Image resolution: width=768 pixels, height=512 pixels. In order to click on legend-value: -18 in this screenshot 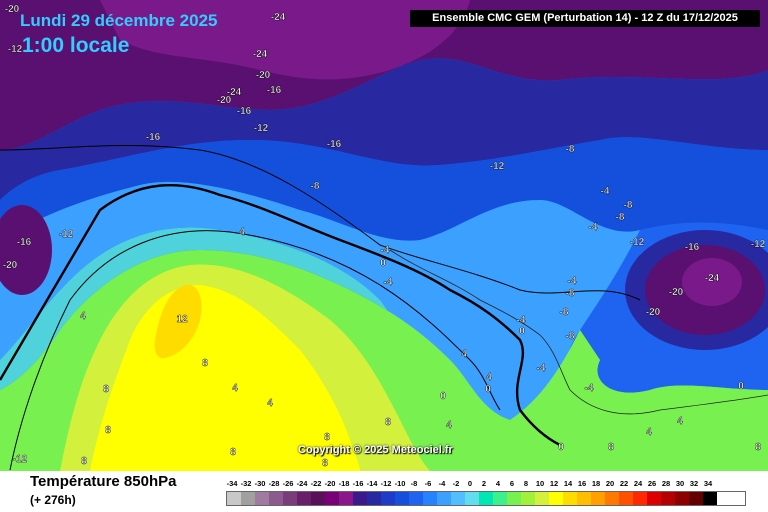, I will do `click(344, 483)`.